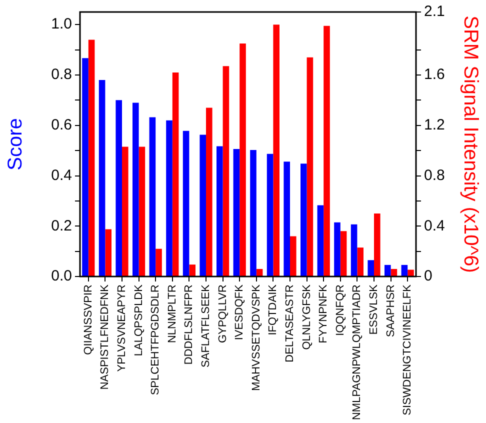 The width and height of the screenshot is (486, 423). What do you see at coordinates (428, 276) in the screenshot?
I see `y2-tick-label: 0` at bounding box center [428, 276].